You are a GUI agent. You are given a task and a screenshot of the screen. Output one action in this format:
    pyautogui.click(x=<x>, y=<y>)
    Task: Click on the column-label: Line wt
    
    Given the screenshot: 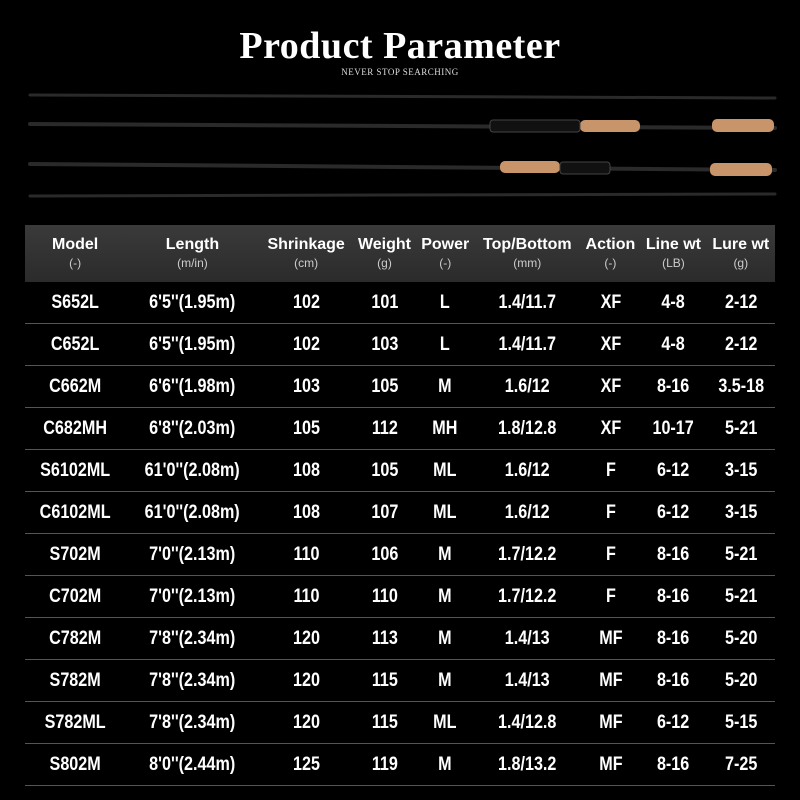 What is the action you would take?
    pyautogui.click(x=673, y=244)
    